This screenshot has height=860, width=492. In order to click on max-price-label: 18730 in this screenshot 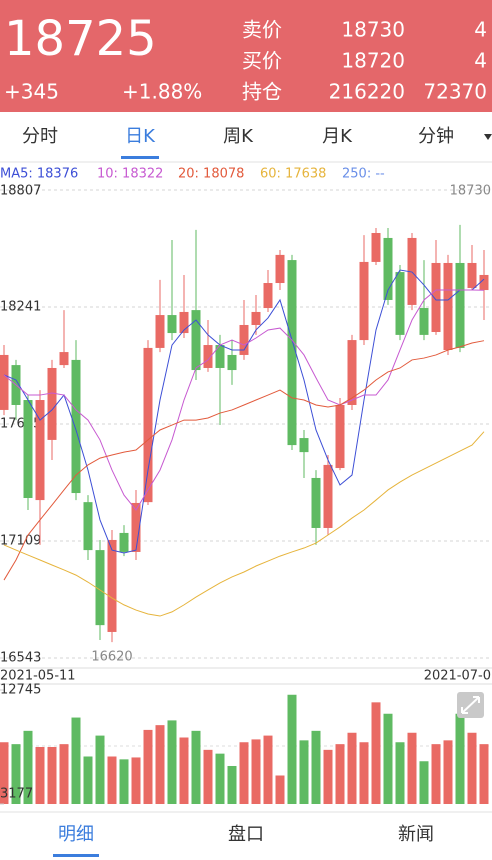, I will do `click(470, 191)`.